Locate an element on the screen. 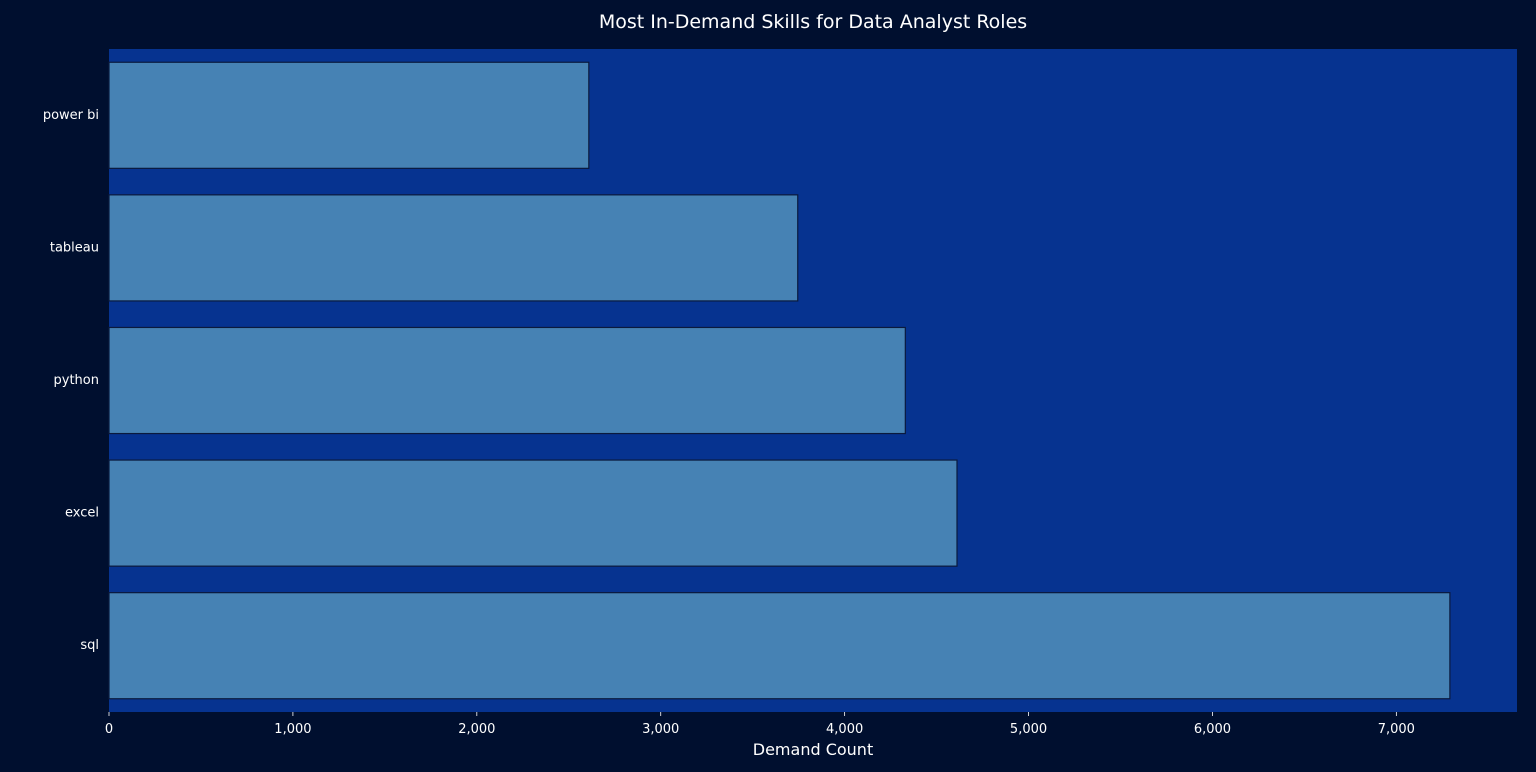 The height and width of the screenshot is (772, 1536). x-tick-label: 0 is located at coordinates (109, 729).